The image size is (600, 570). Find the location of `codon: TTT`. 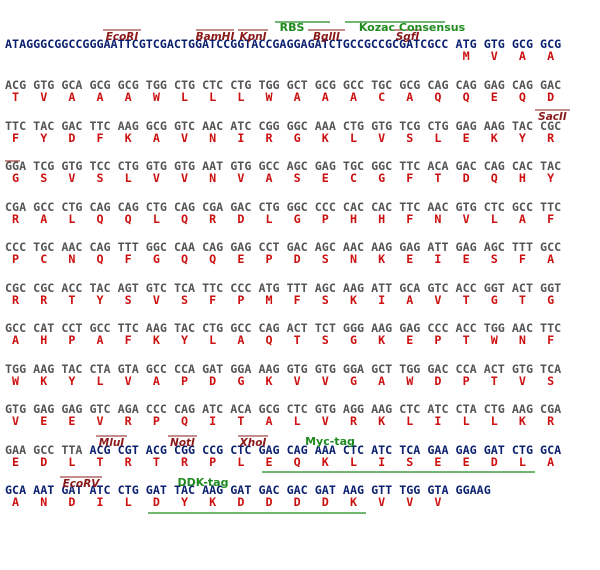

codon: TTT is located at coordinates (297, 288).